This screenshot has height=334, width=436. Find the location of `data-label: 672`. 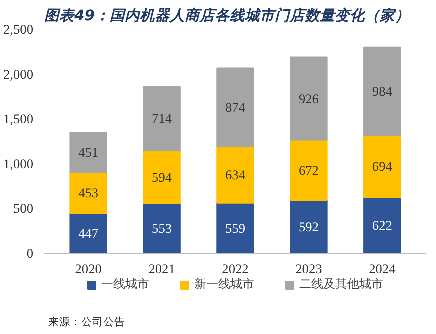

data-label: 672 is located at coordinates (308, 170).